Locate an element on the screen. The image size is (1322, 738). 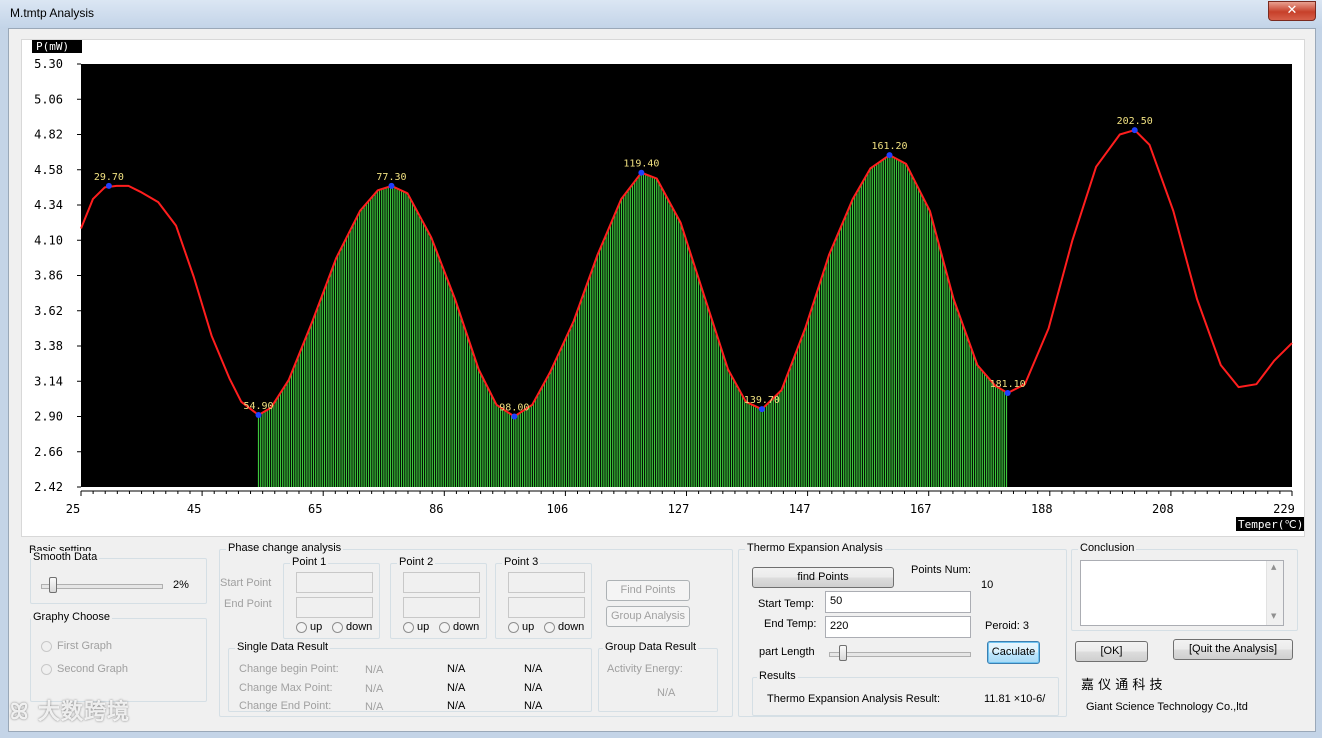
end-p3-value: N/A is located at coordinates (533, 706).